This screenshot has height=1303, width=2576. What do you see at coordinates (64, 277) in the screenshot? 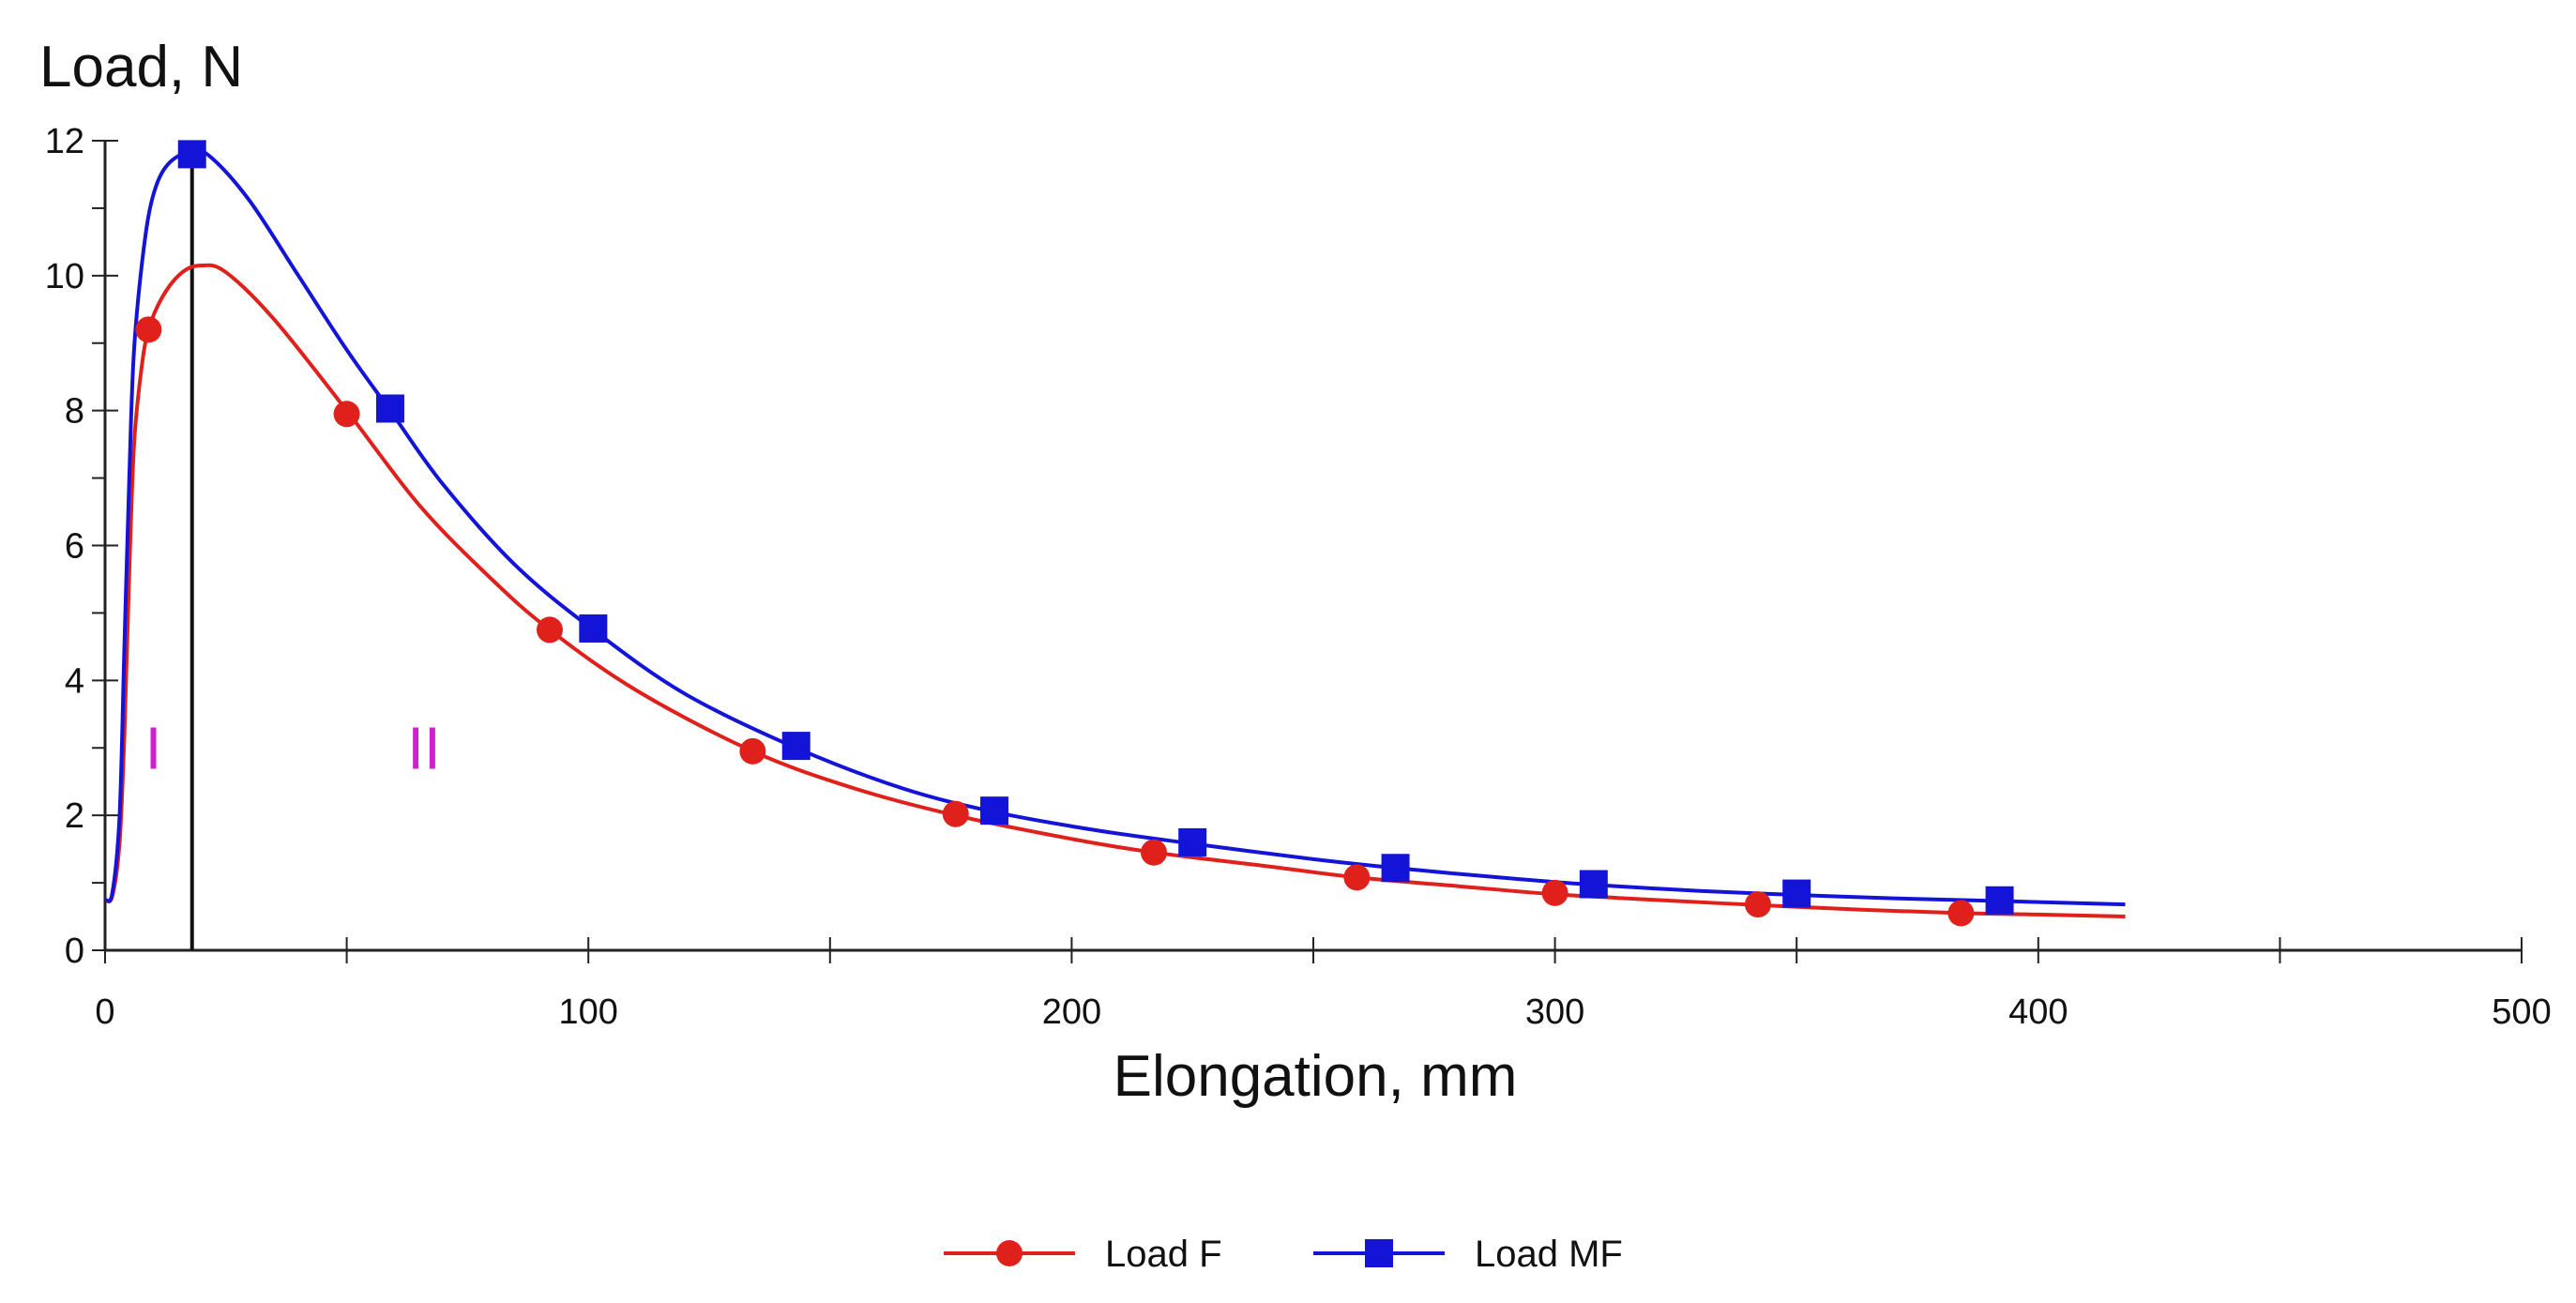
I see `y-tick-label: 10` at bounding box center [64, 277].